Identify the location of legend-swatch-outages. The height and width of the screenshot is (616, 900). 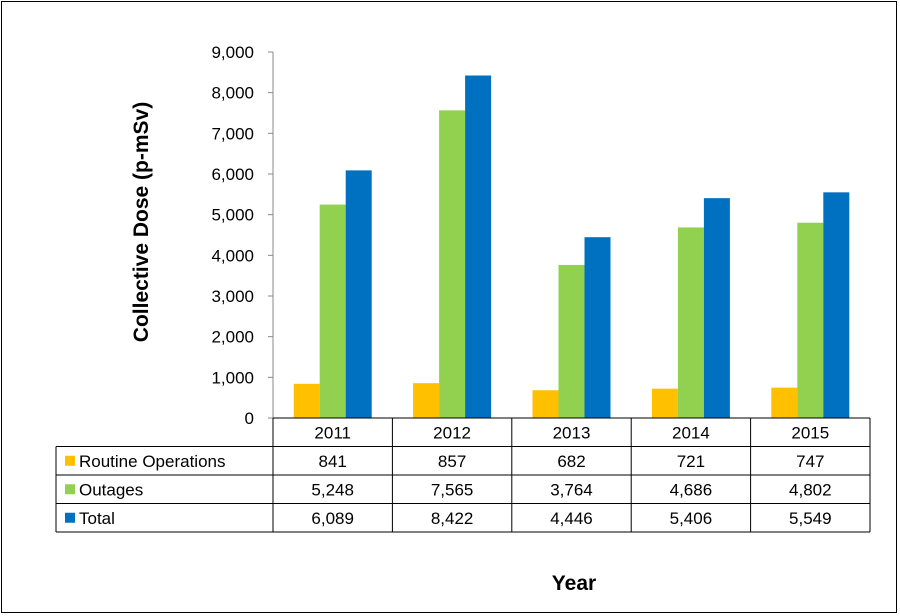
(70, 489).